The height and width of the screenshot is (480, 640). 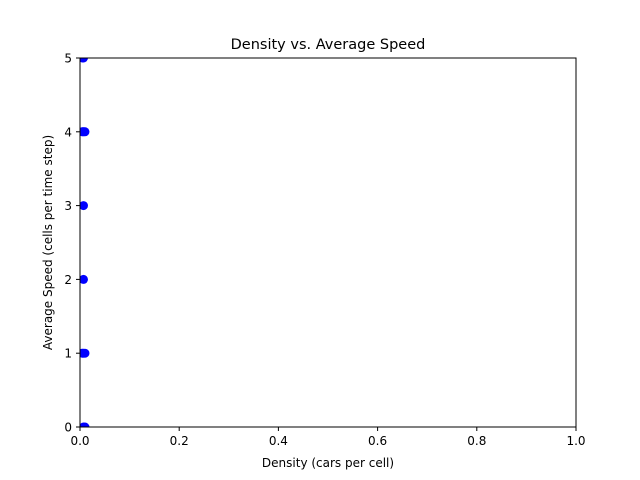 What do you see at coordinates (575, 441) in the screenshot?
I see `x-tick-label: 1.0` at bounding box center [575, 441].